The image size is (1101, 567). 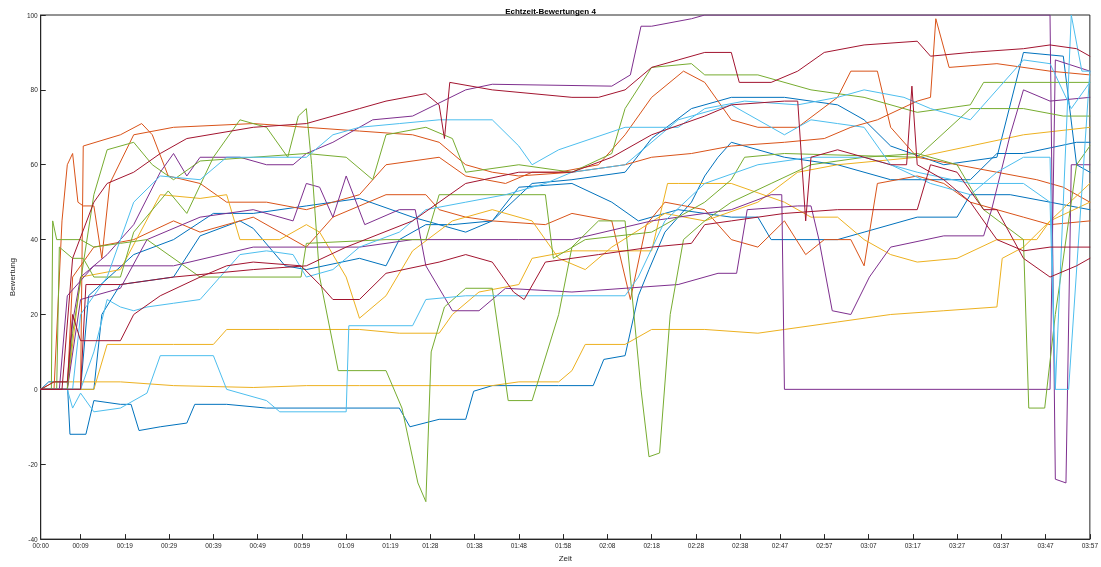 I want to click on chart-title: Echtzeit-Bewertungen 4, so click(x=551, y=11).